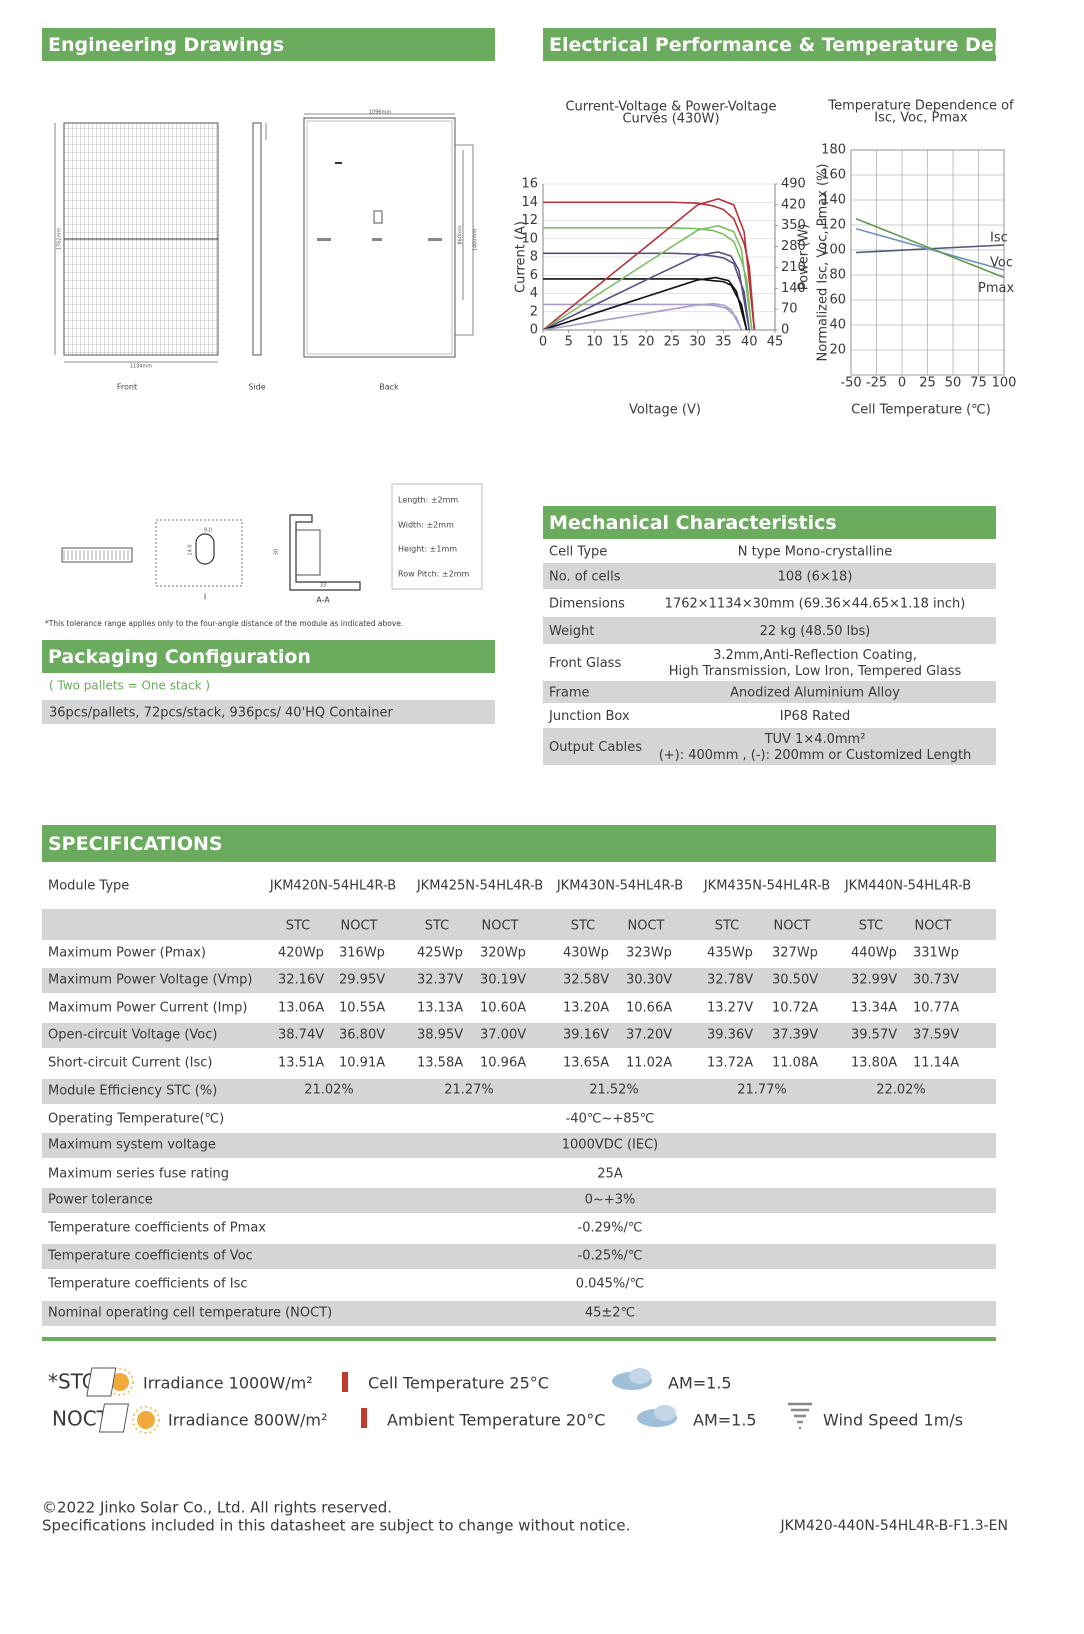  What do you see at coordinates (978, 383) in the screenshot?
I see `x-tick-label: 75` at bounding box center [978, 383].